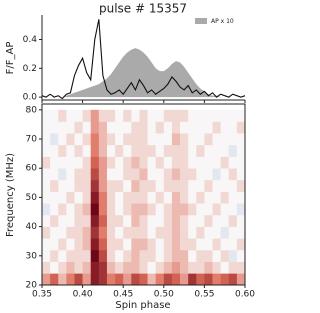 The width and height of the screenshot is (320, 313). What do you see at coordinates (30, 98) in the screenshot?
I see `y-tick-label: 0.0` at bounding box center [30, 98].